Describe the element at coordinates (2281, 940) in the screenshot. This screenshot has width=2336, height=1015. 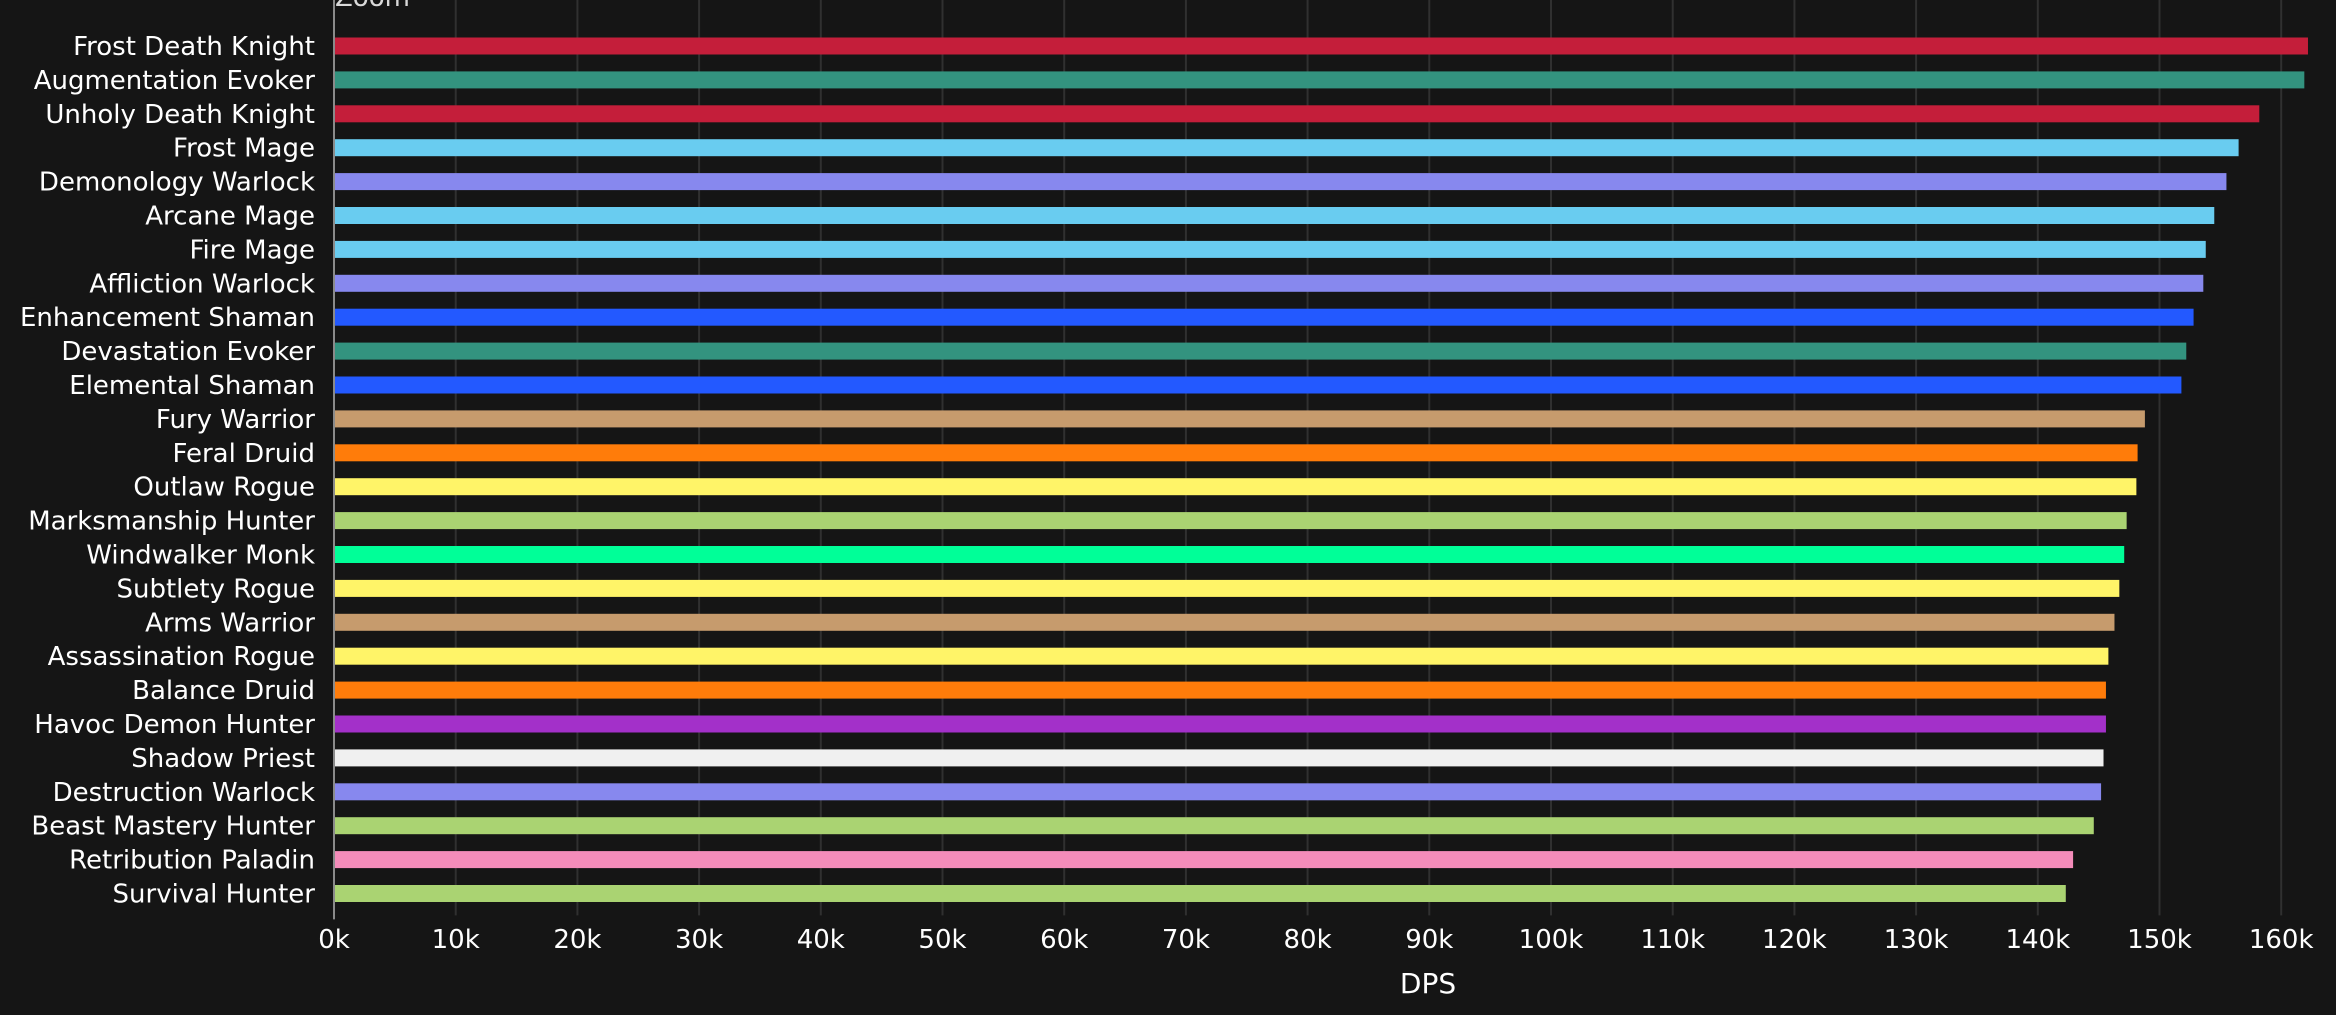
I see `x-tick-label: 160k` at that location.